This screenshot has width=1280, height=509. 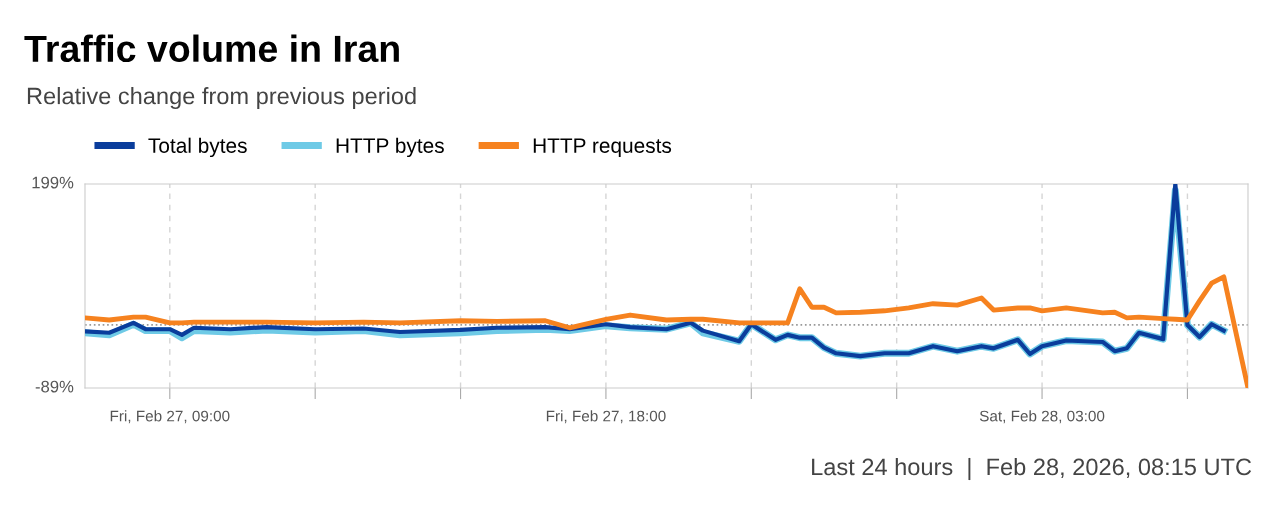 I want to click on legend-label: Total bytes, so click(x=197, y=147).